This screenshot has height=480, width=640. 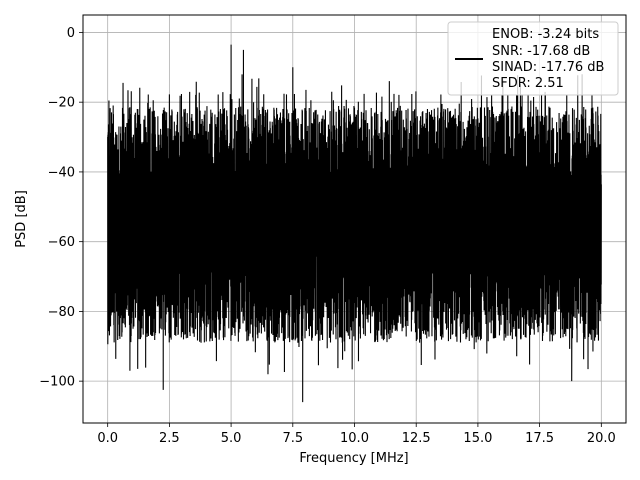 What do you see at coordinates (57, 382) in the screenshot?
I see `y-tick-label: −100` at bounding box center [57, 382].